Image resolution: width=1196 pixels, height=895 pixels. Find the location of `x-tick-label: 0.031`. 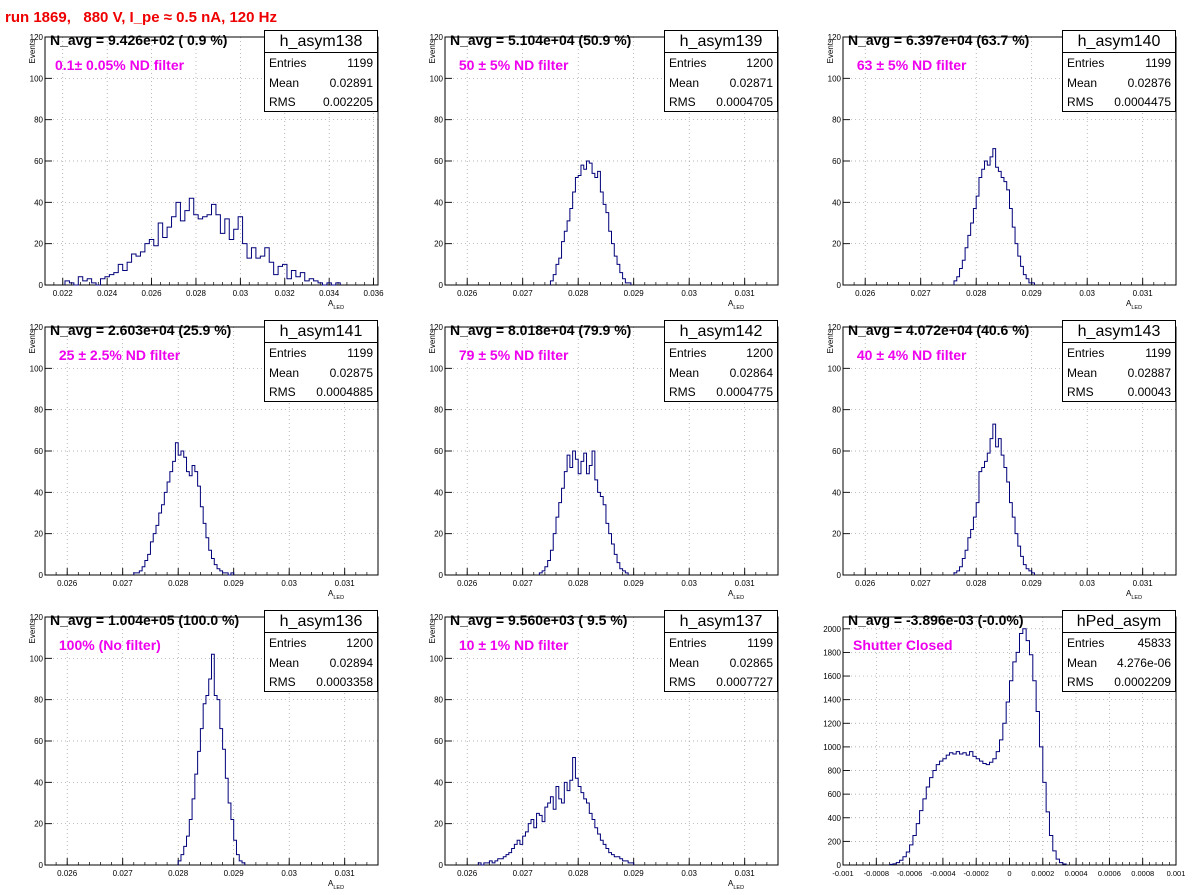

x-tick-label: 0.031 is located at coordinates (1143, 583).